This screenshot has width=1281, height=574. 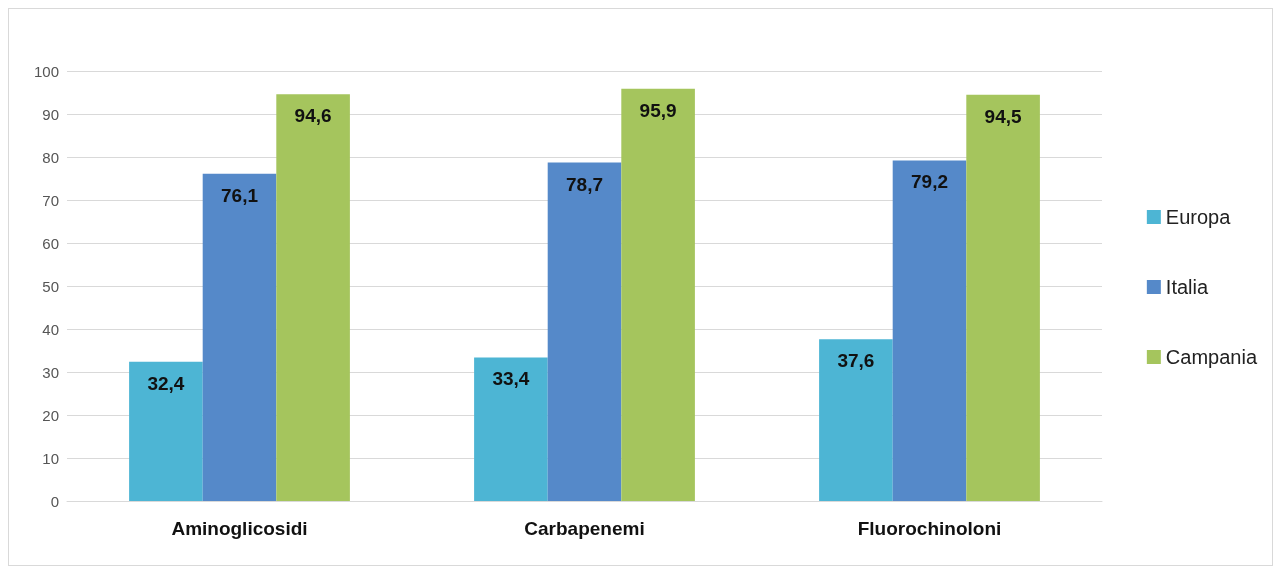 What do you see at coordinates (50, 415) in the screenshot?
I see `y-tick-label: 20` at bounding box center [50, 415].